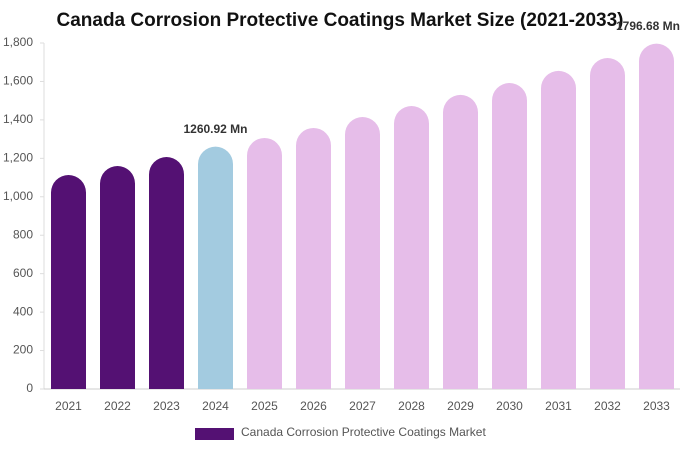 This screenshot has width=680, height=450. I want to click on y-tick-label: 1,400, so click(18, 119).